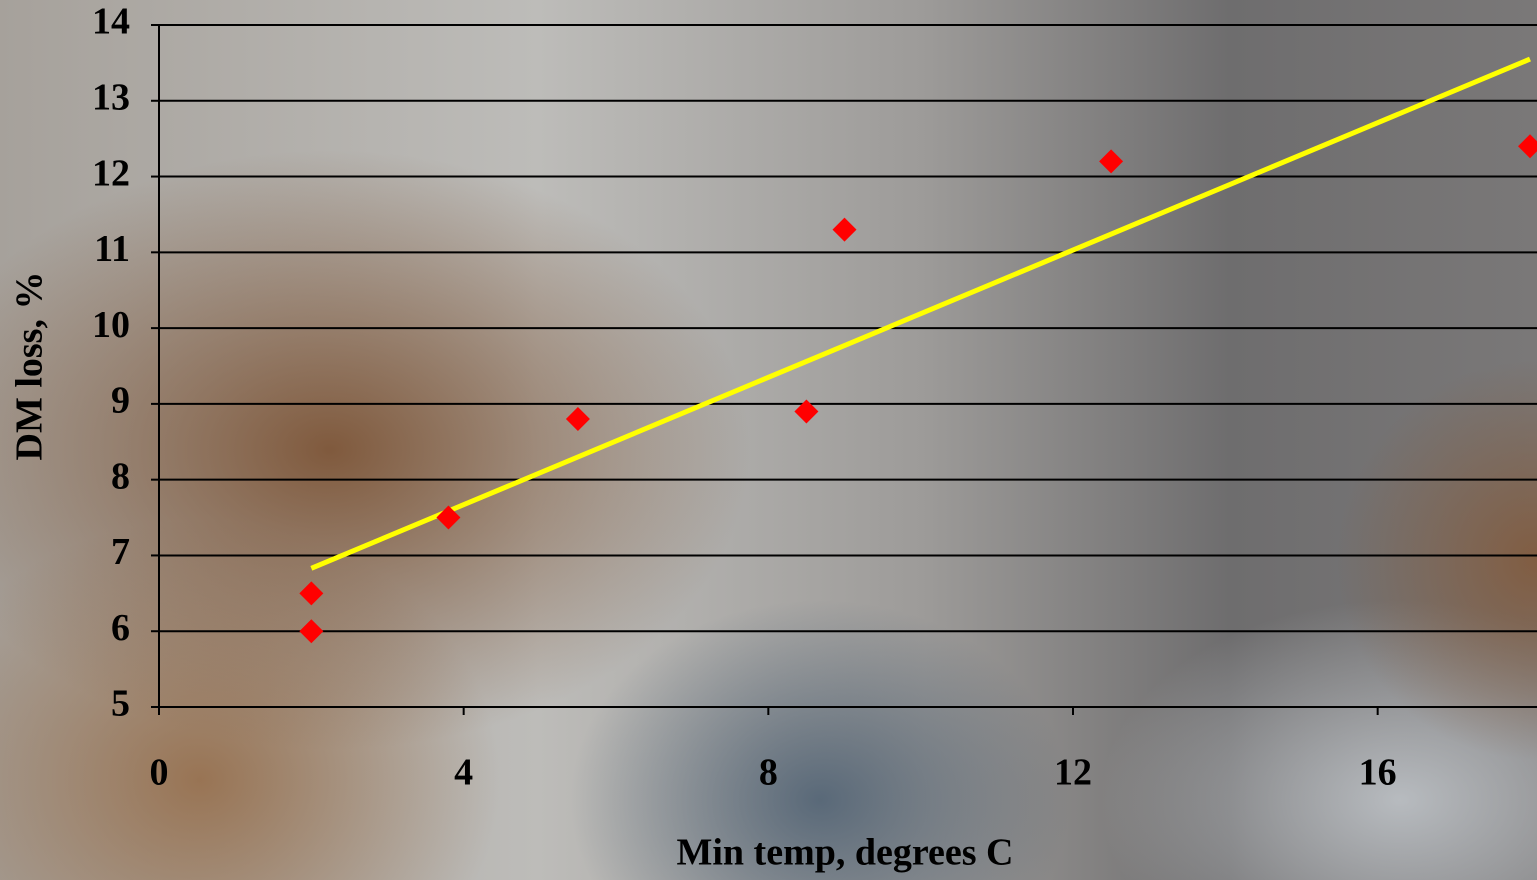 Image resolution: width=1537 pixels, height=880 pixels. I want to click on y-tick-label: 11, so click(112, 249).